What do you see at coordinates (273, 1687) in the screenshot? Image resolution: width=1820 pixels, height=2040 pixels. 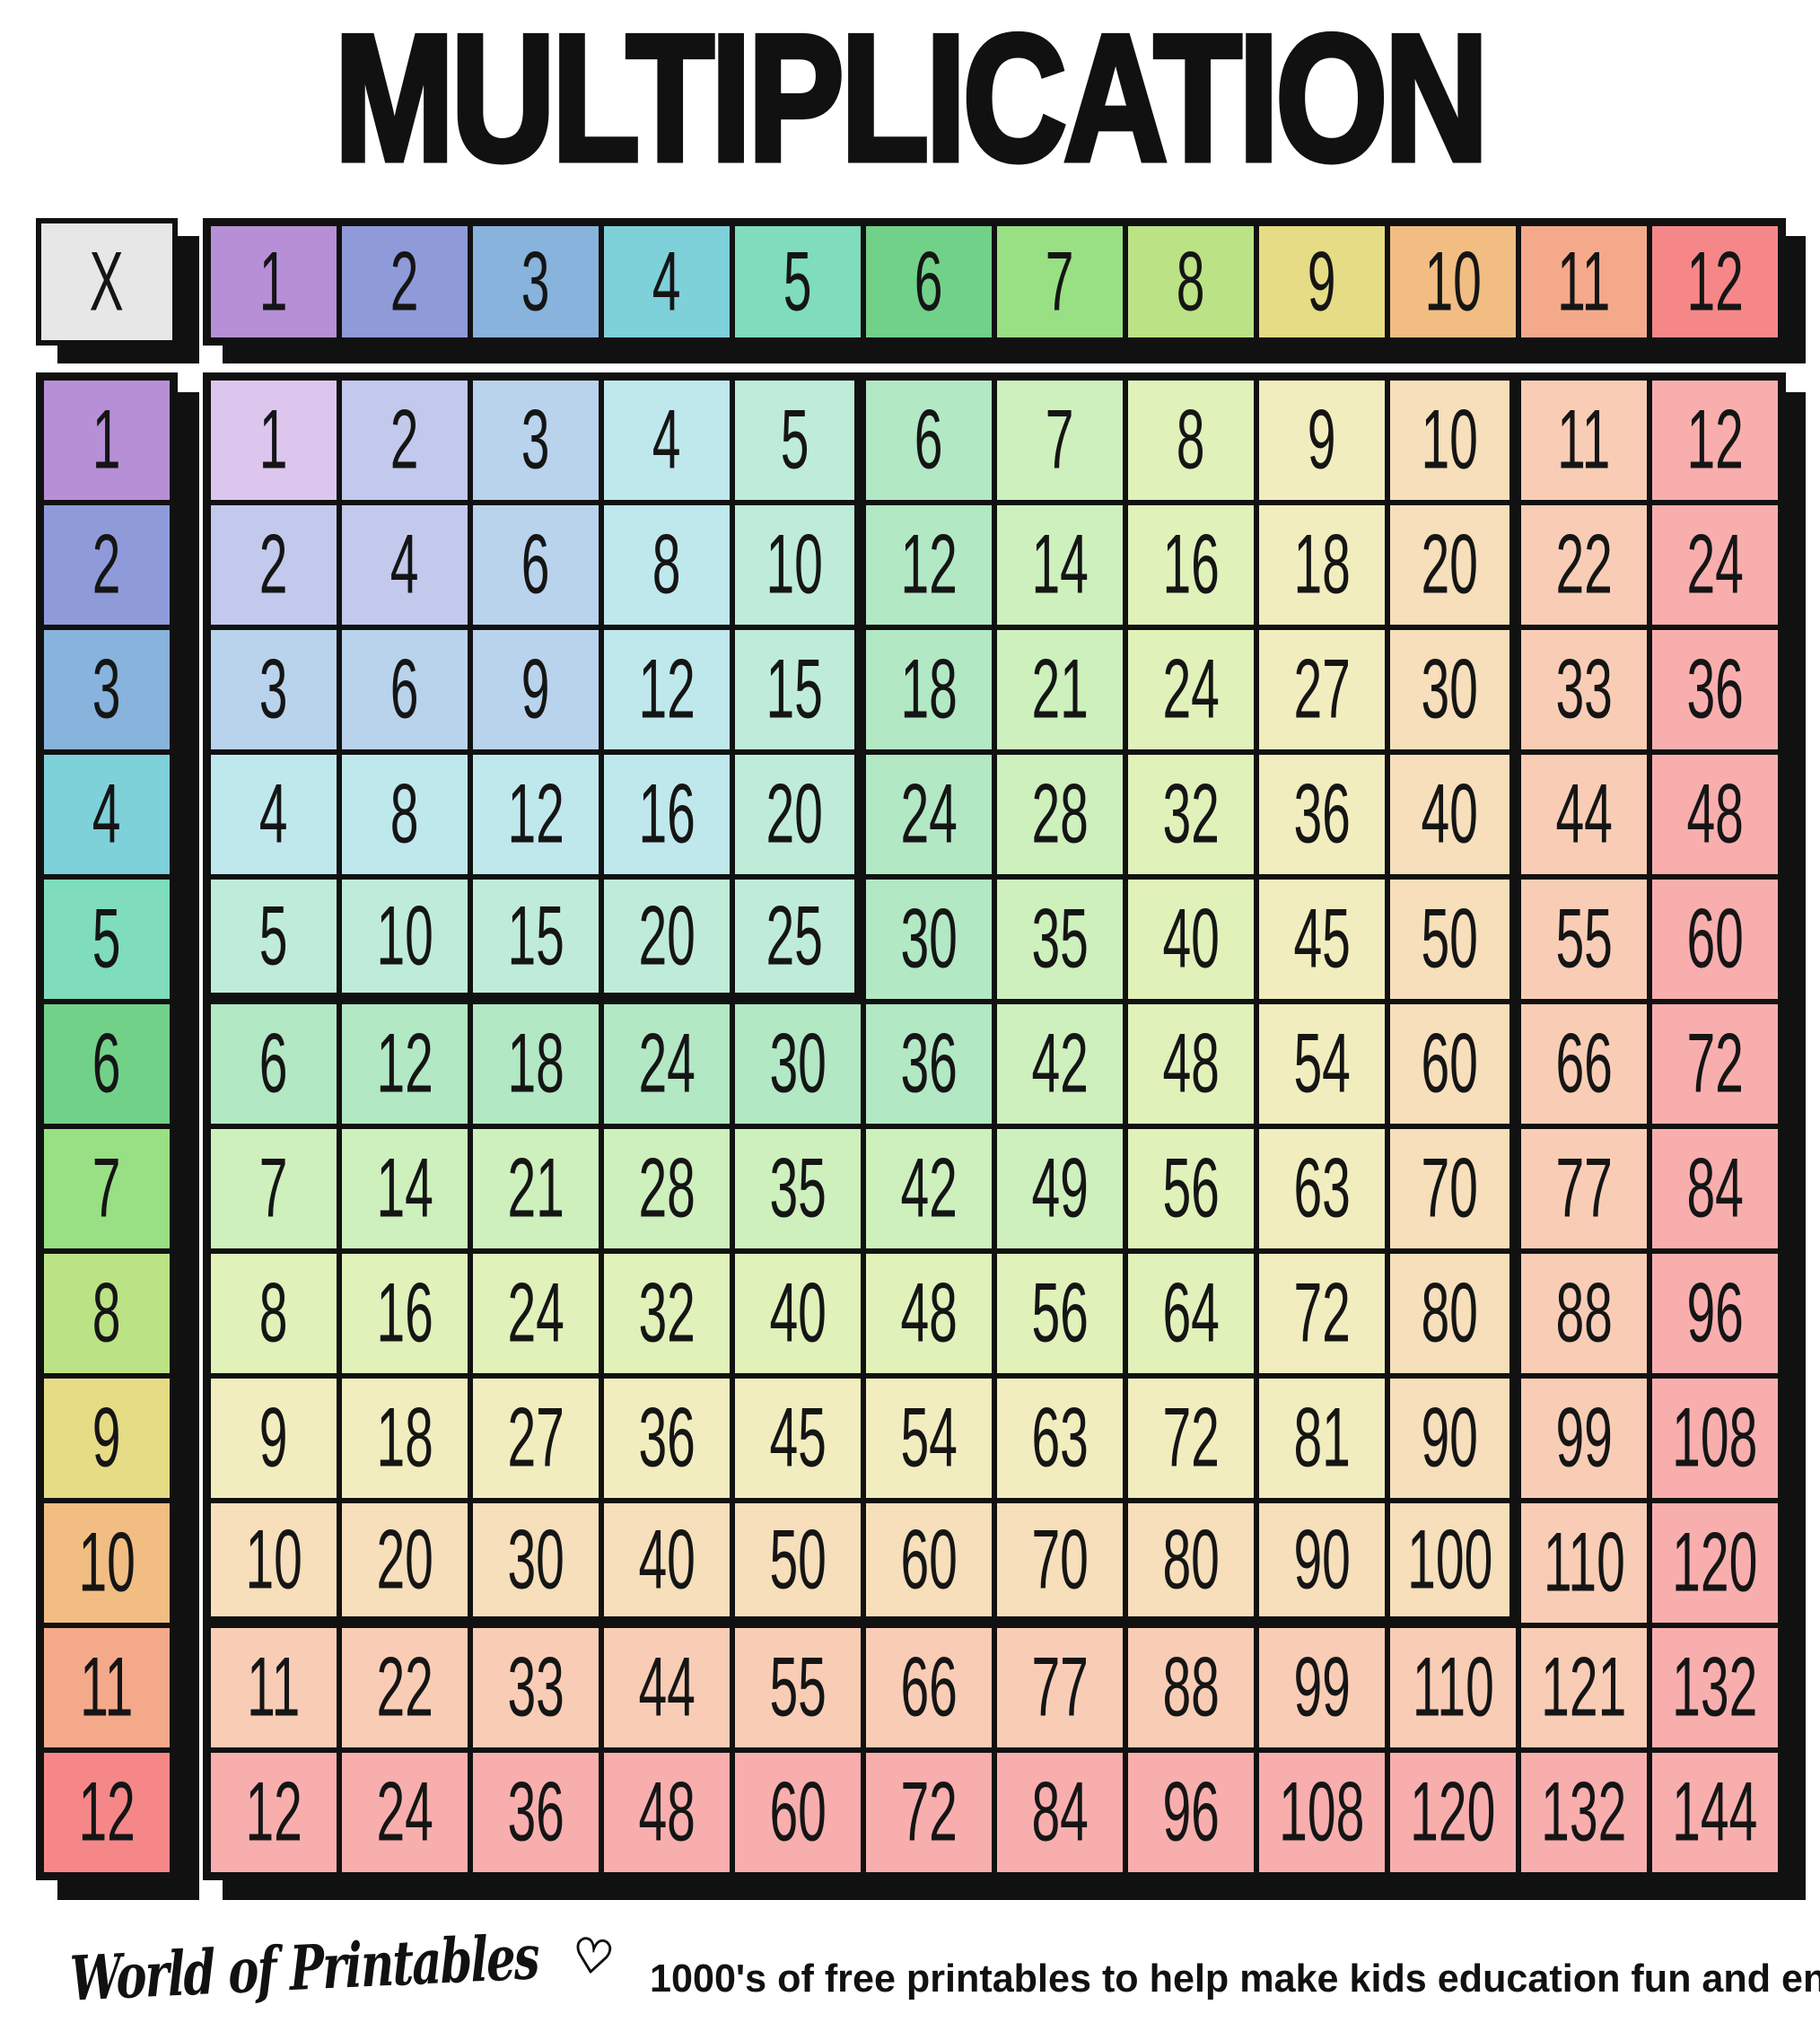 I see `product-cell: 11` at bounding box center [273, 1687].